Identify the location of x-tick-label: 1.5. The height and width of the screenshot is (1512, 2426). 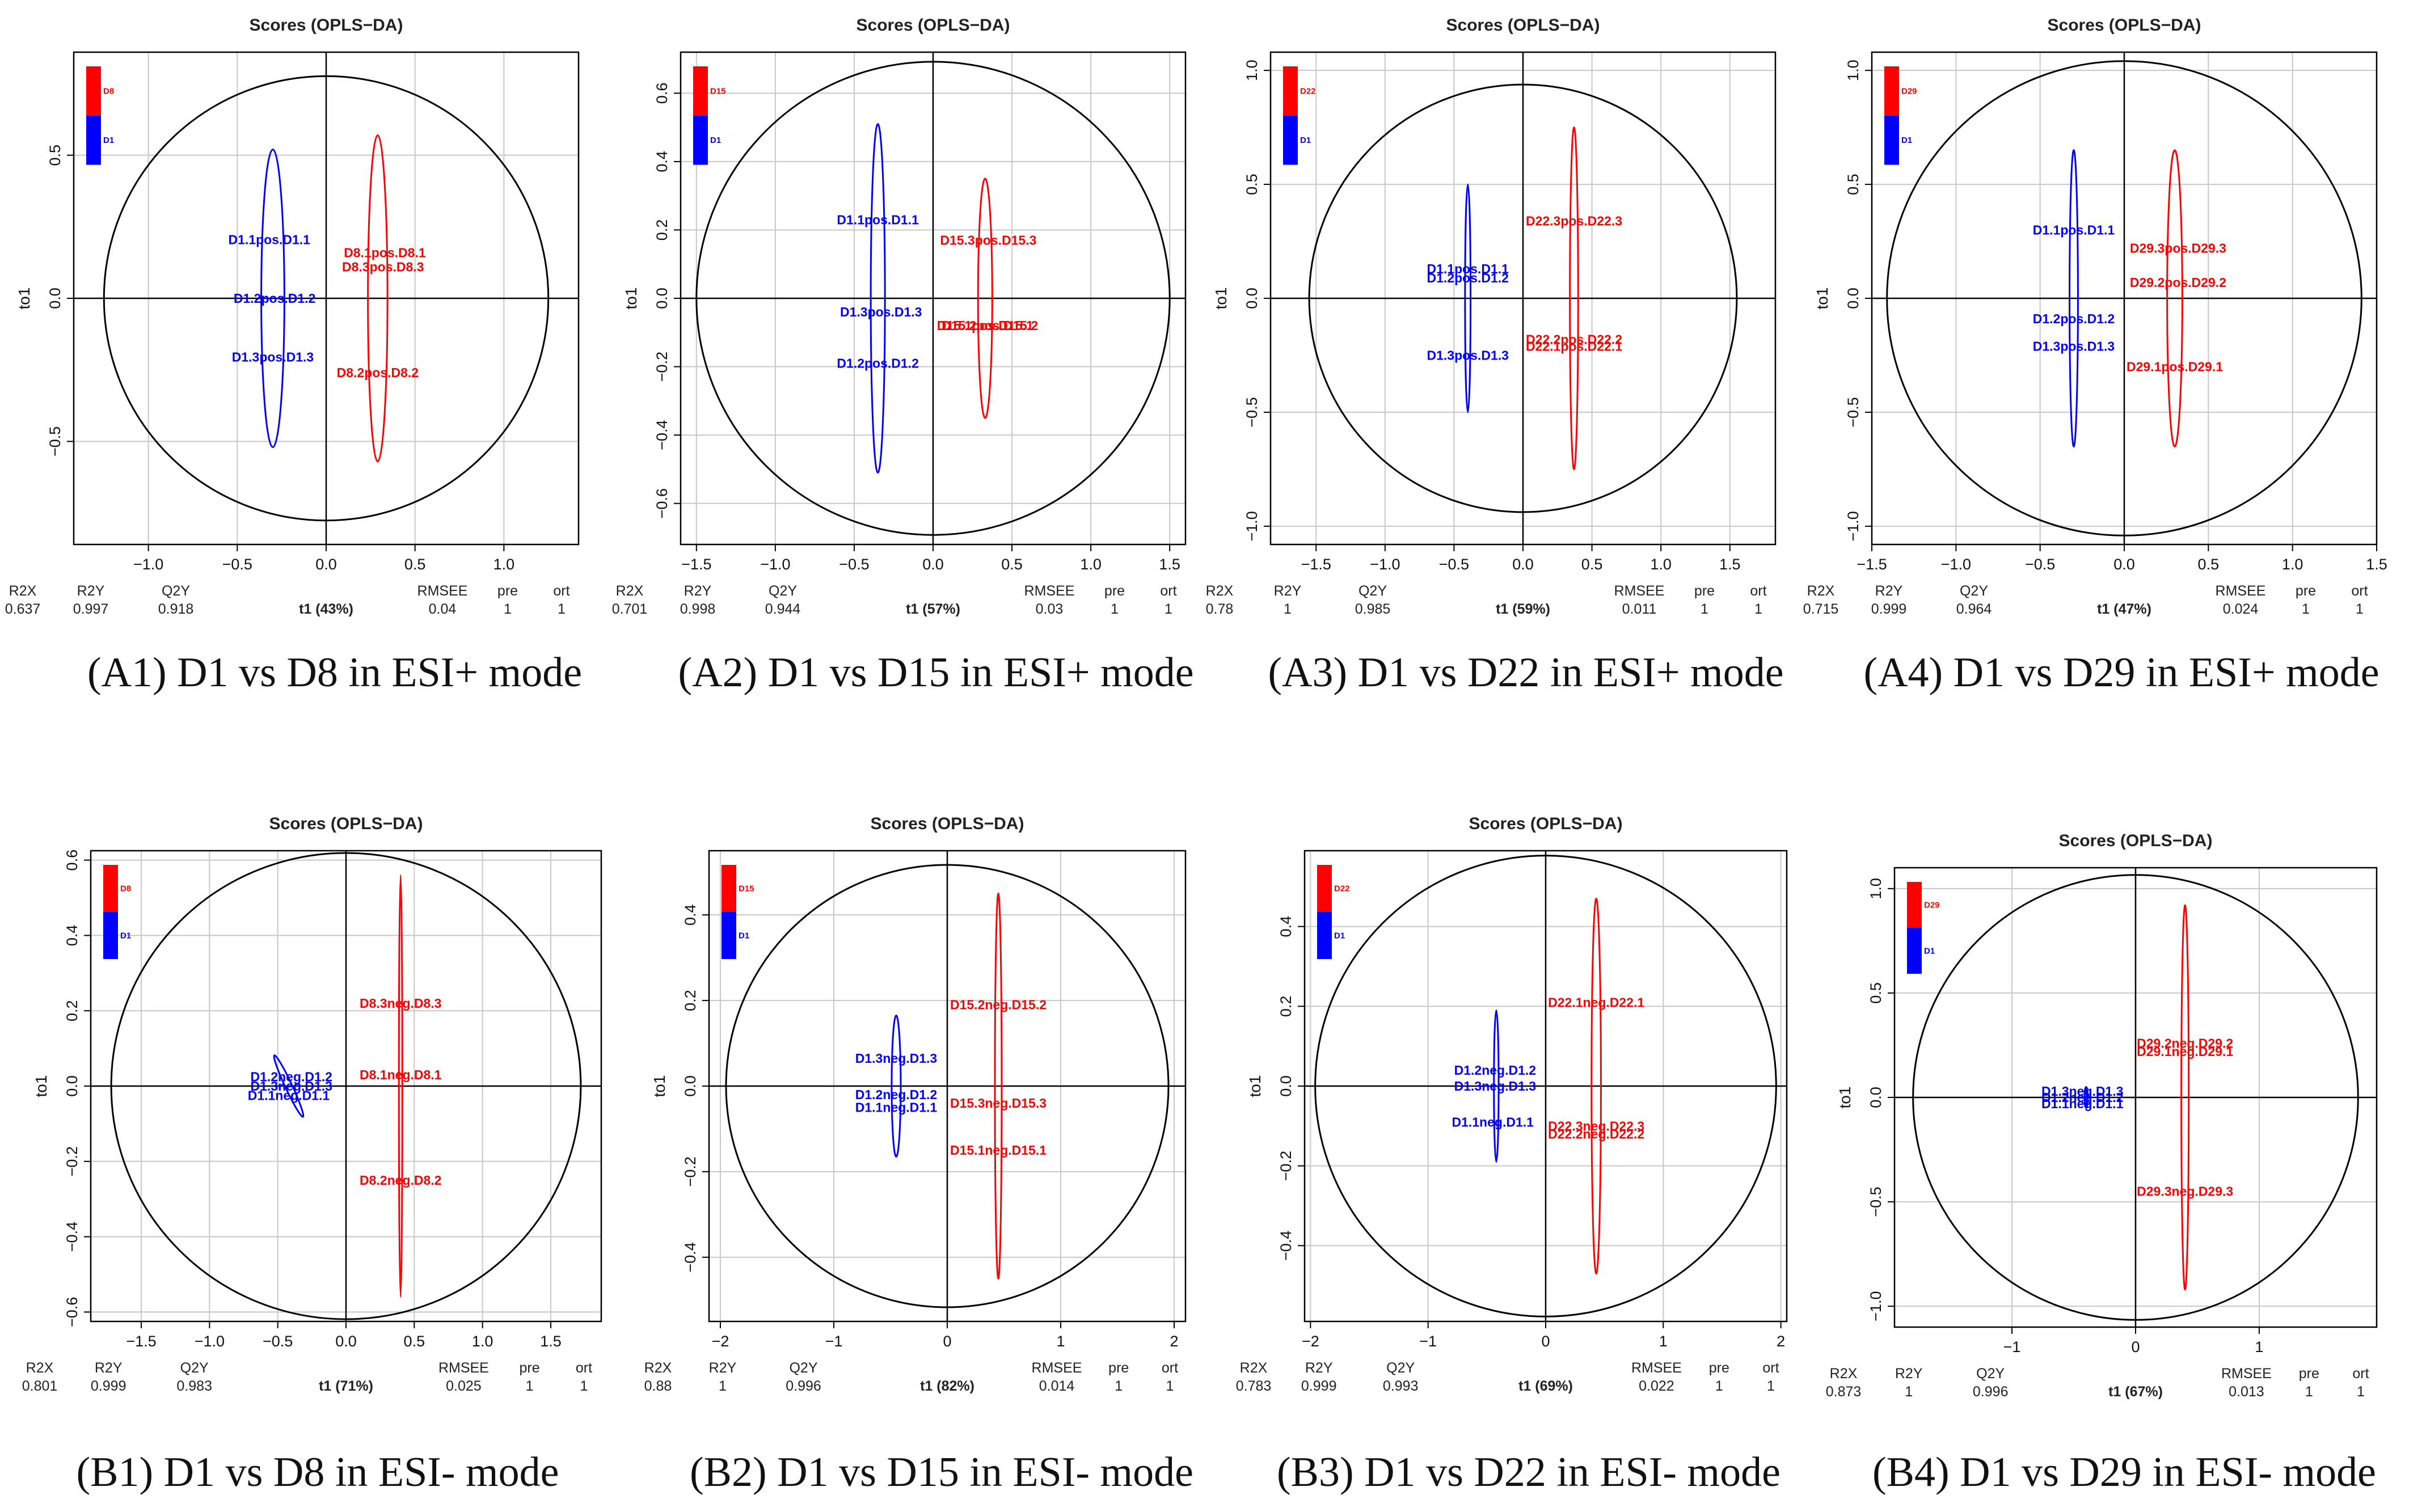
(2376, 564).